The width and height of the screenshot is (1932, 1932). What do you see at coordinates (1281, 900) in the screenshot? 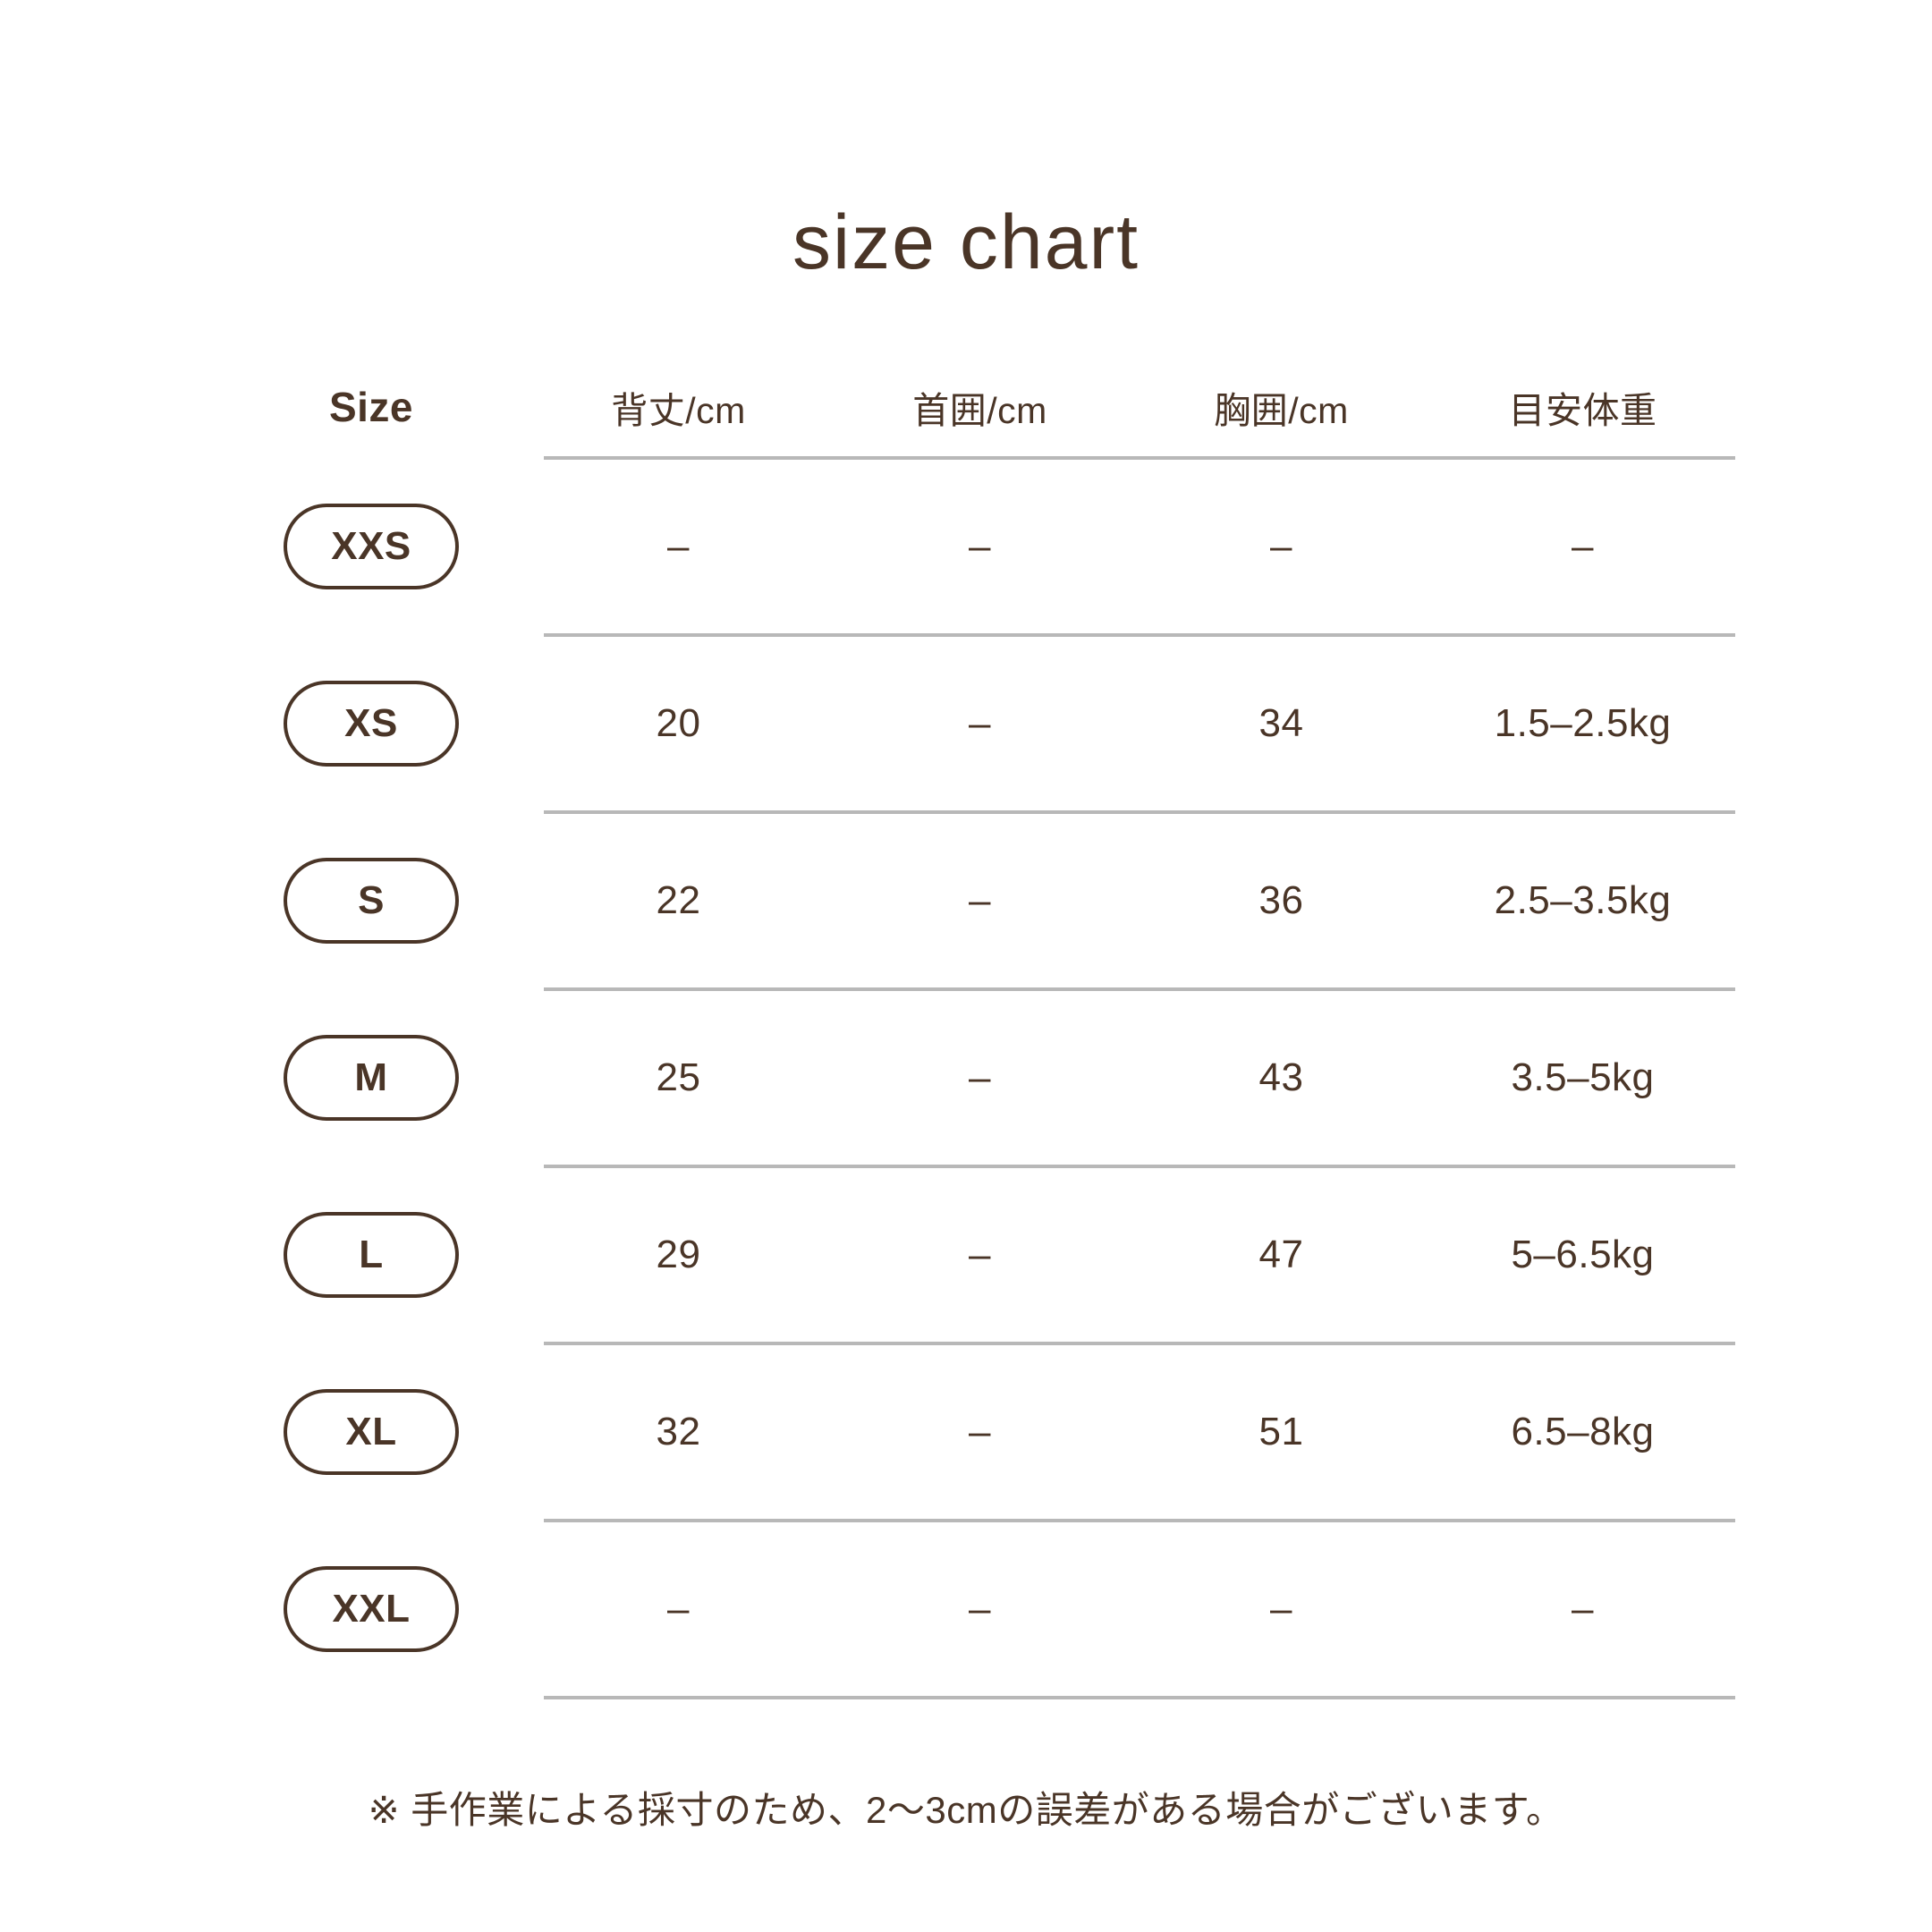
I see `cell-chest-girth: 36` at bounding box center [1281, 900].